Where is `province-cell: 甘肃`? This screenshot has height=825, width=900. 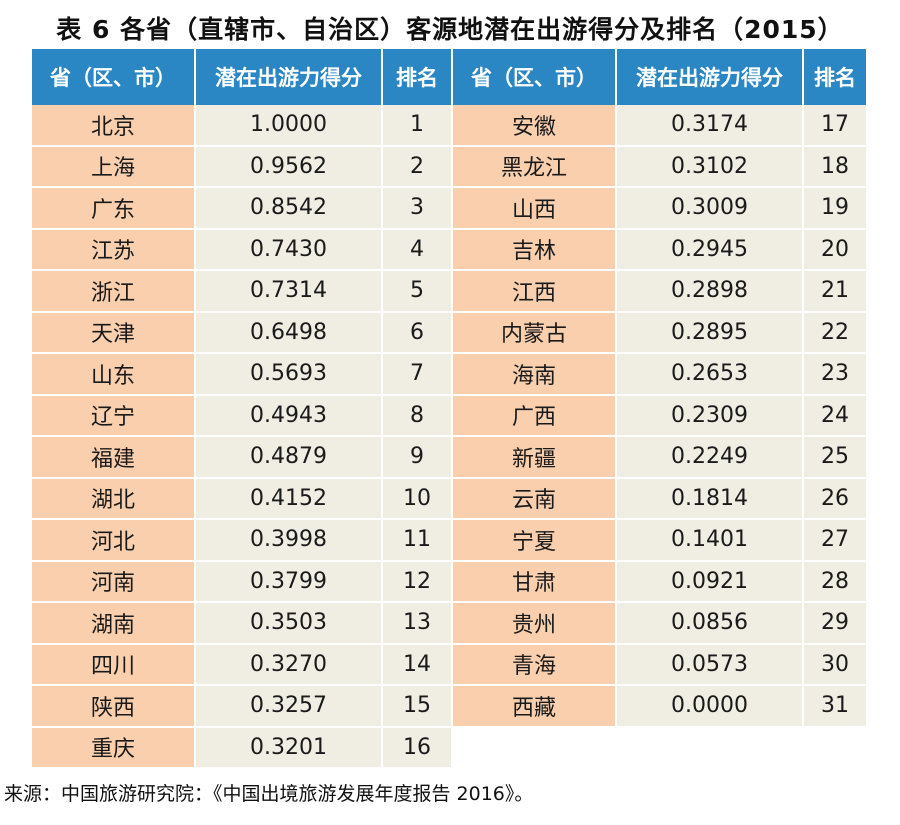 province-cell: 甘肃 is located at coordinates (535, 582).